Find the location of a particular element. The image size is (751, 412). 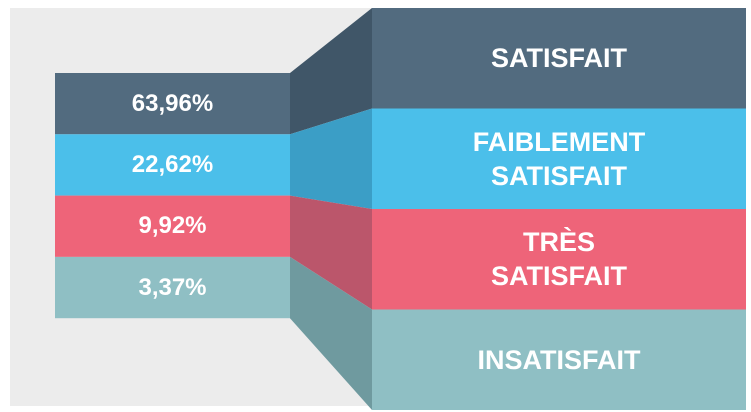

category-label: FAIBLEMENT SATISFAIT is located at coordinates (559, 158).